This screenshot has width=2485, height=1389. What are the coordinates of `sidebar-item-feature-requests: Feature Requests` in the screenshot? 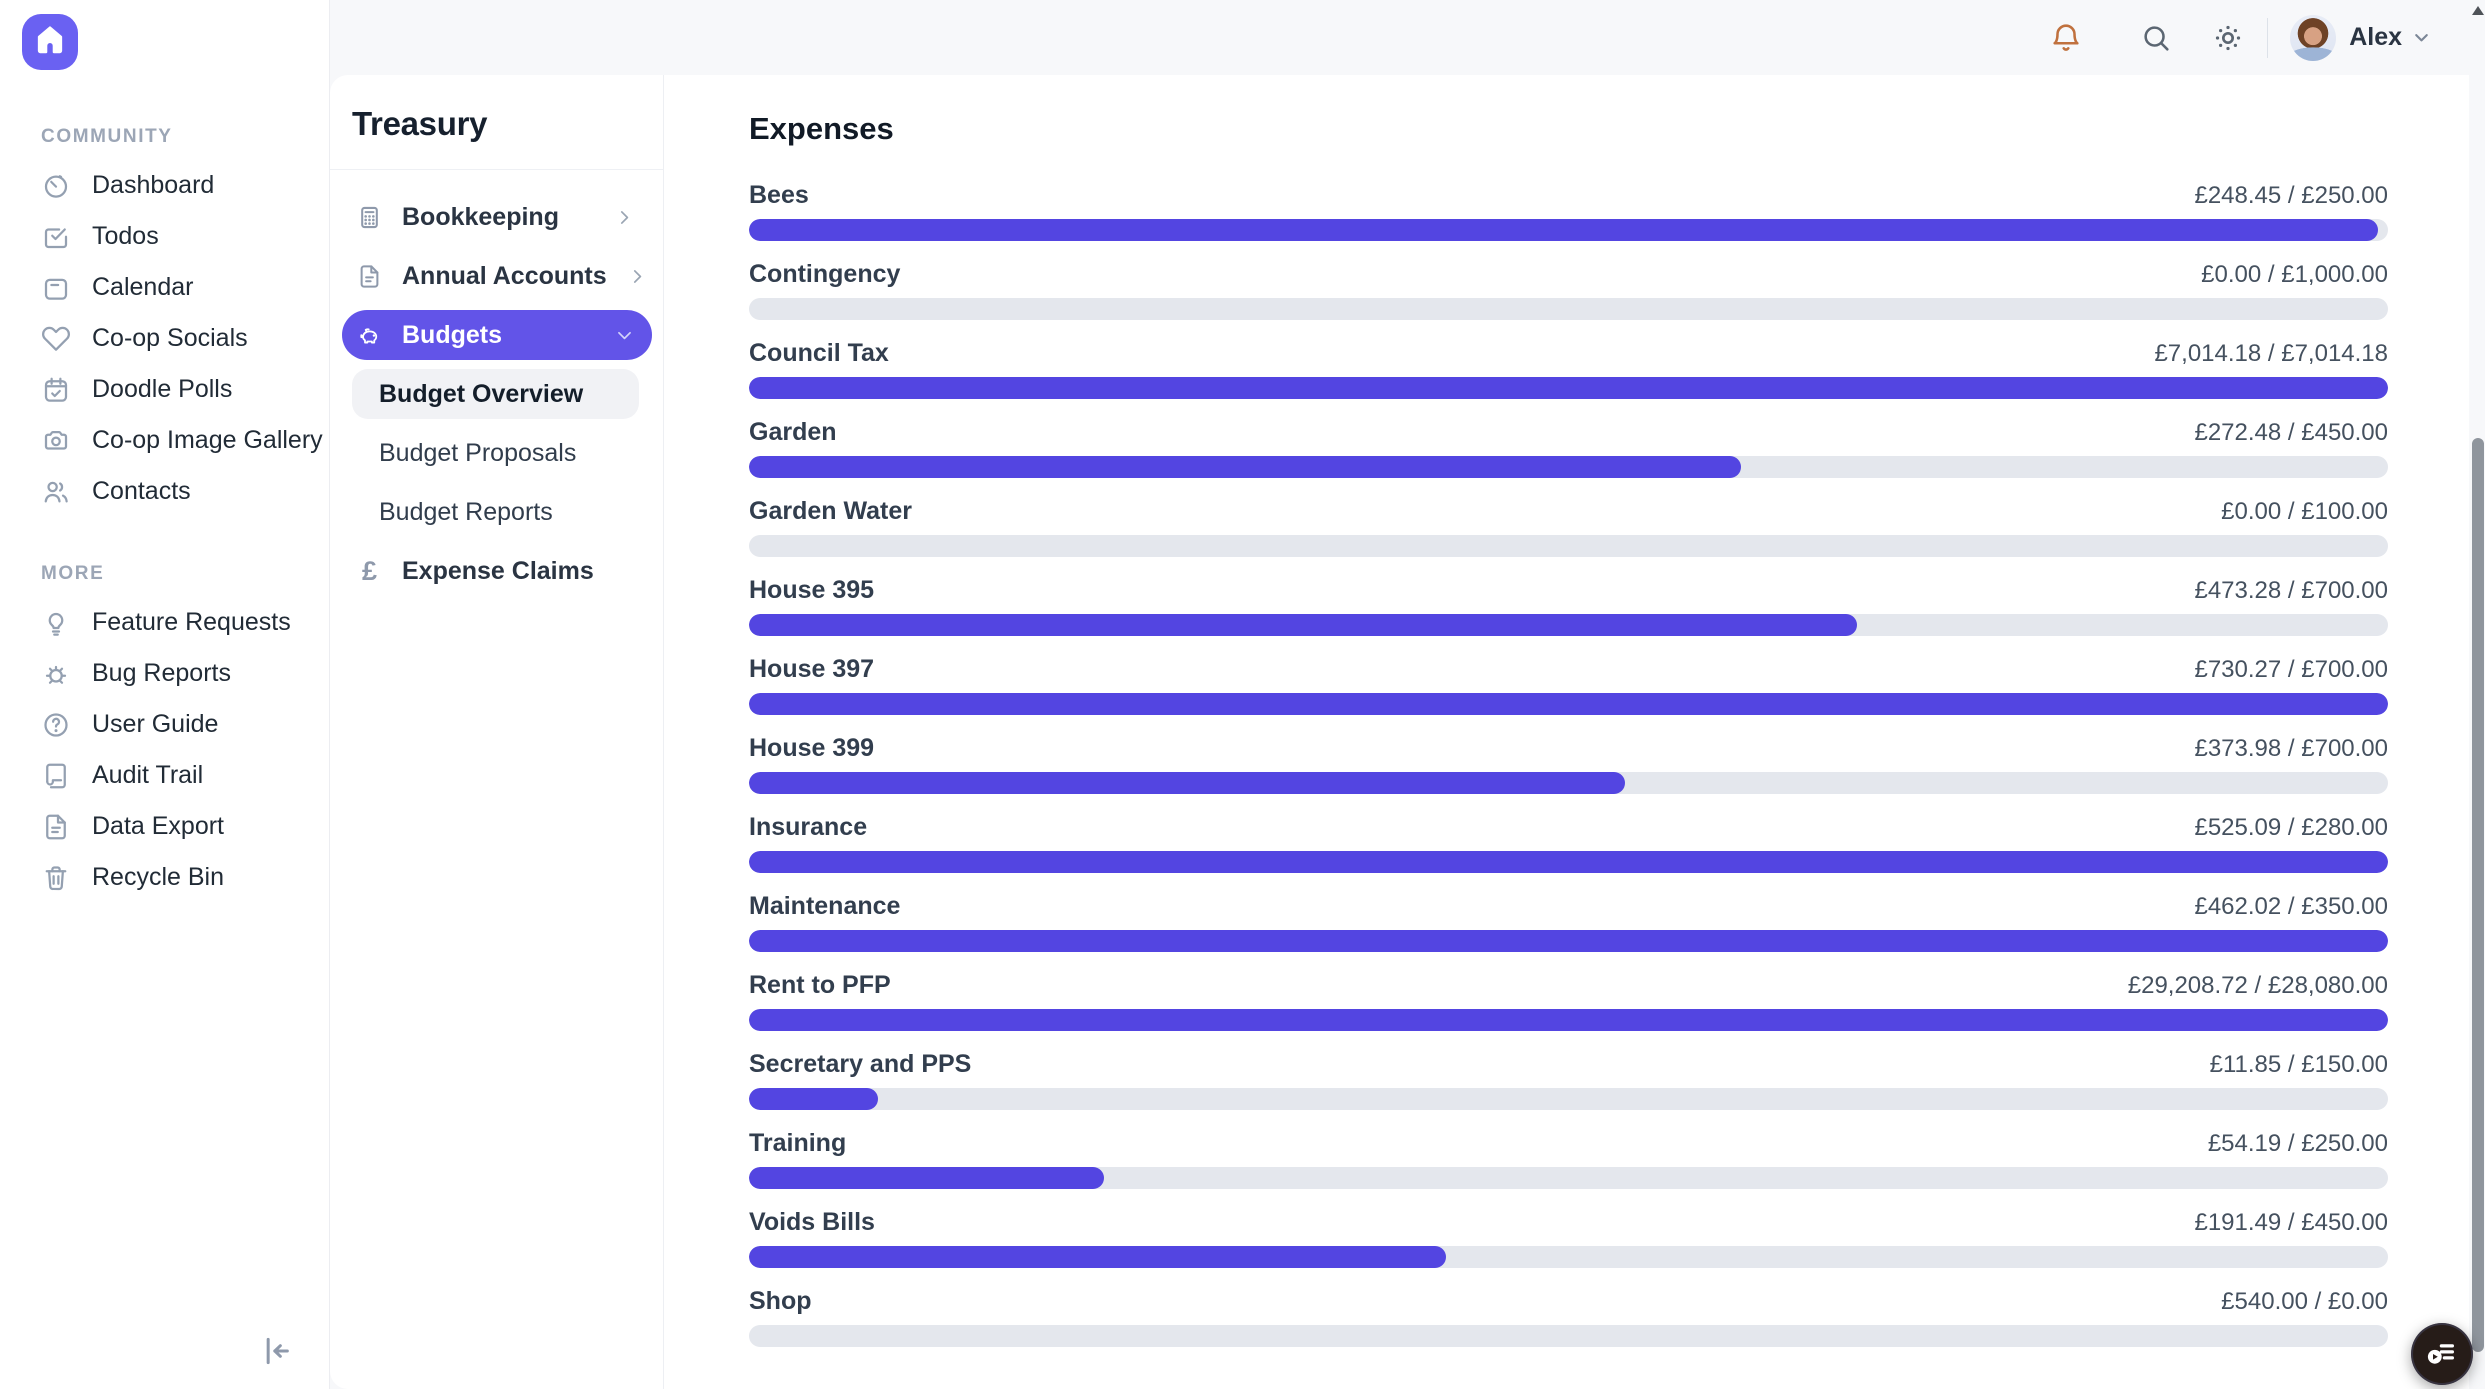 It's located at (164, 622).